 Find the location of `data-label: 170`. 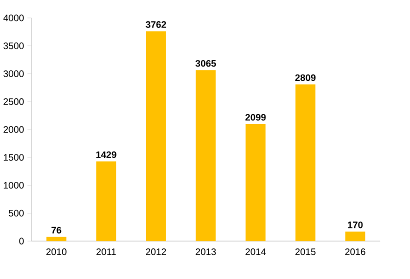

data-label: 170 is located at coordinates (355, 225).